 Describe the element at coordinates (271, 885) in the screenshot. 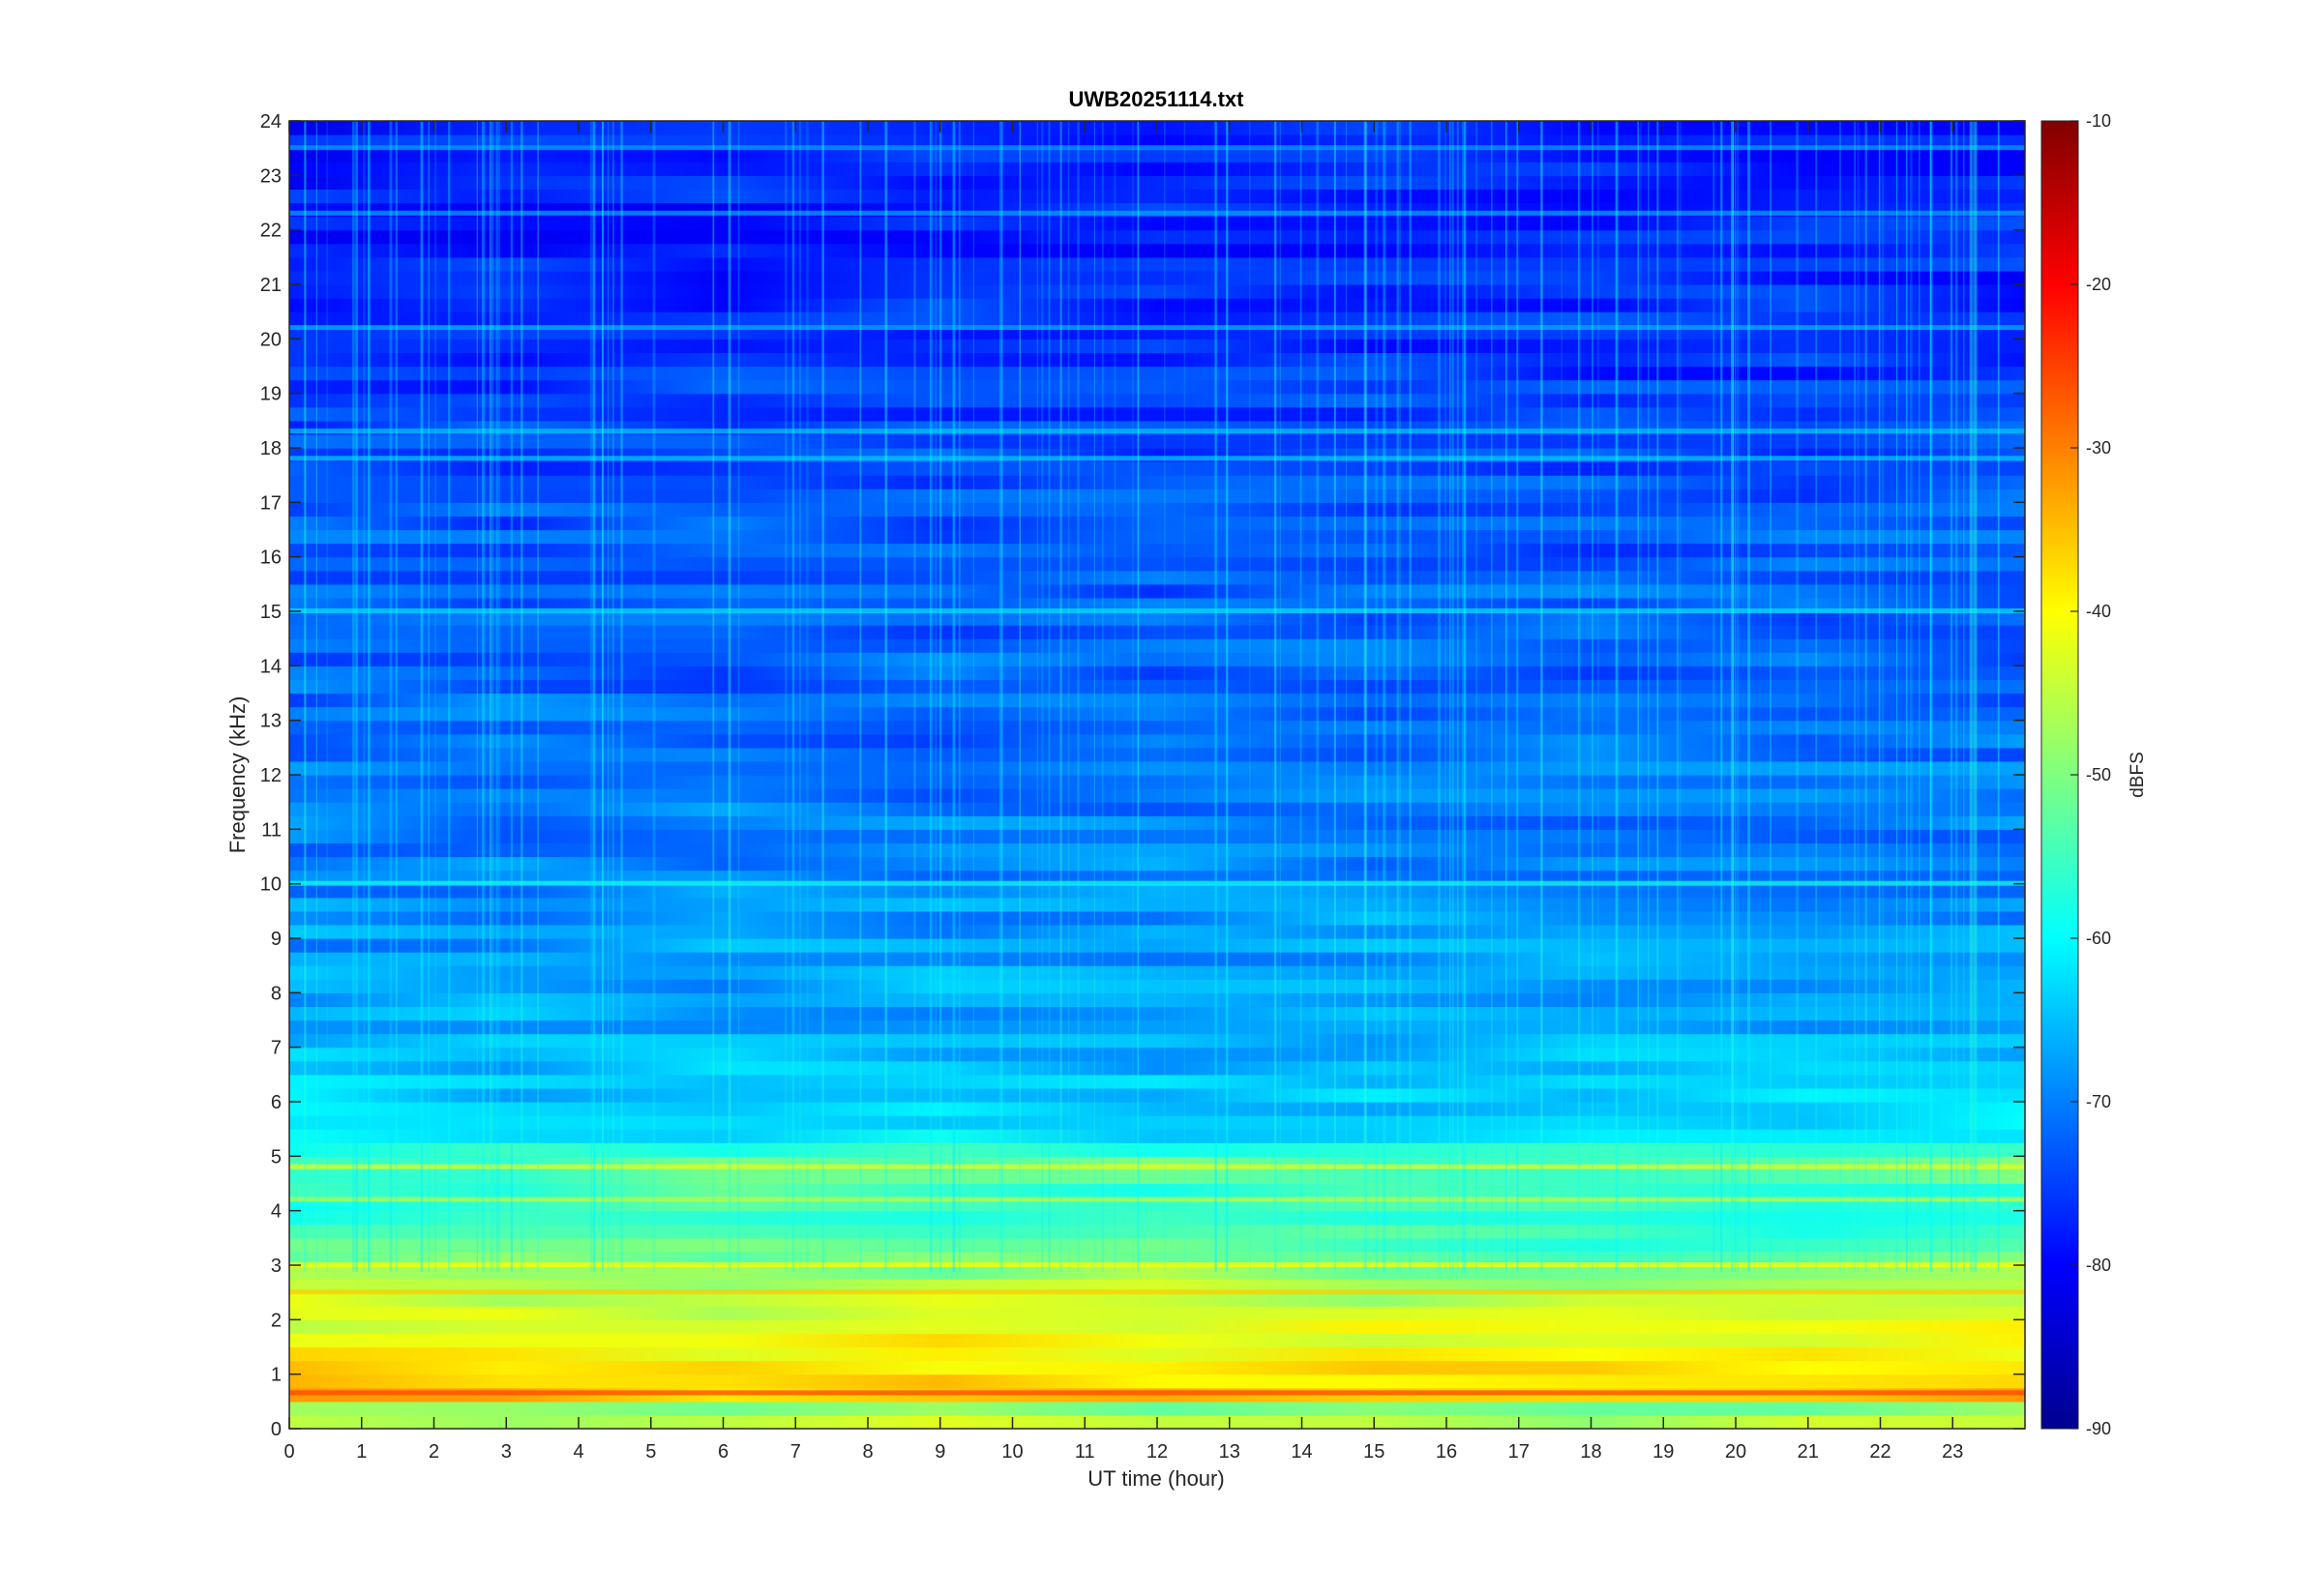

I see `y-tick-label: 10` at that location.